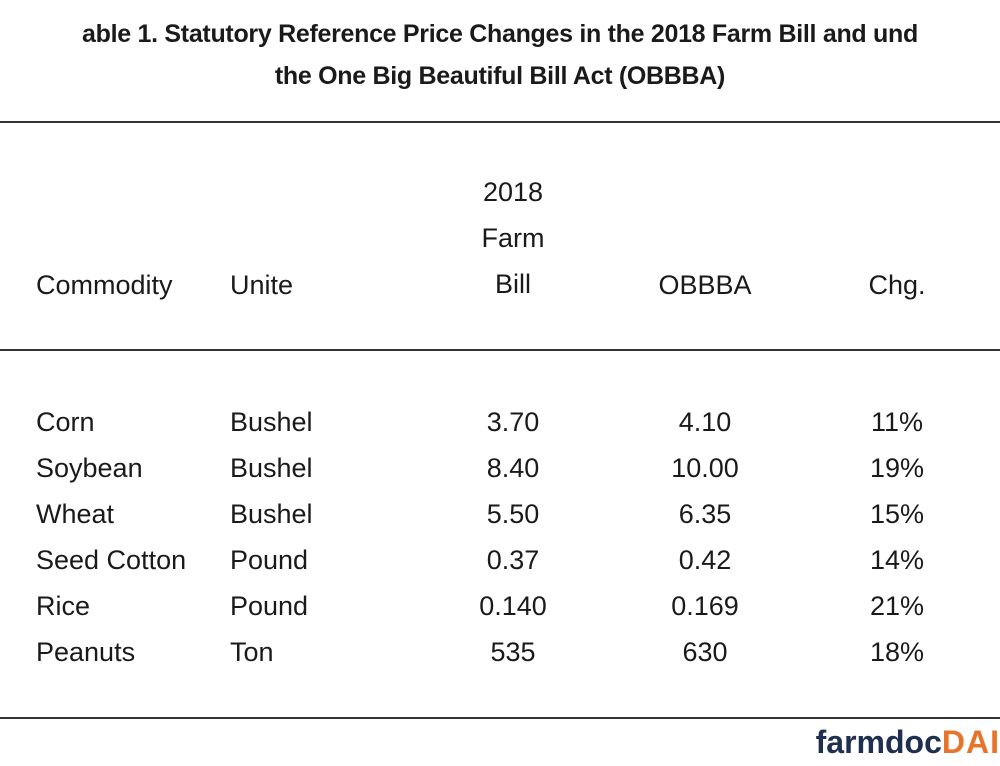 The height and width of the screenshot is (766, 1000). I want to click on column-header: OBBBA, so click(705, 285).